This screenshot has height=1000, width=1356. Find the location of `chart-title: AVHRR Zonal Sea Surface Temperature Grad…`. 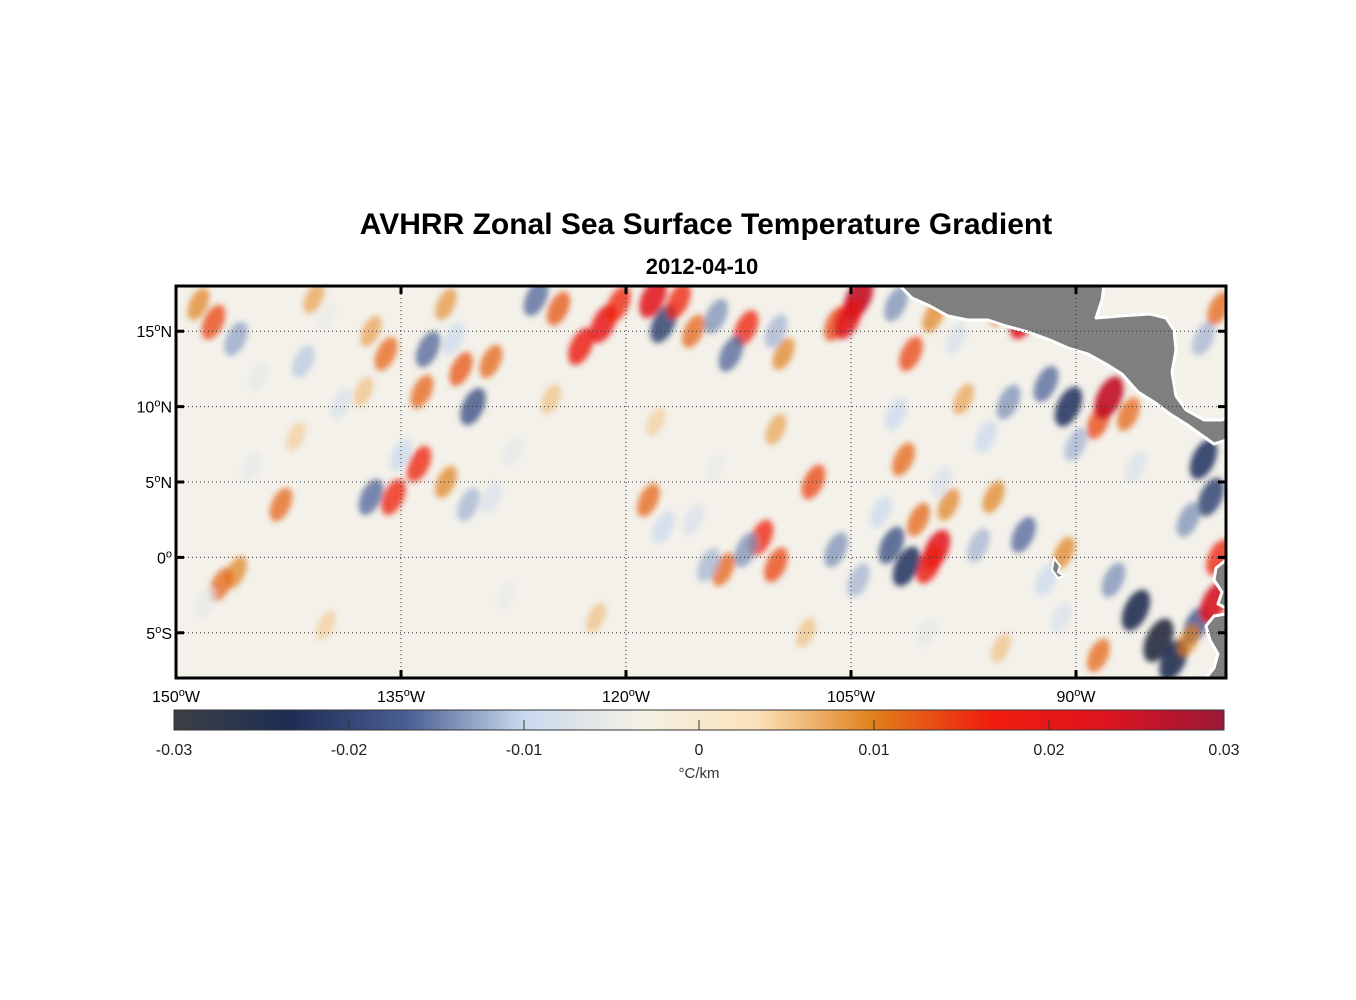

chart-title: AVHRR Zonal Sea Surface Temperature Grad… is located at coordinates (706, 224).